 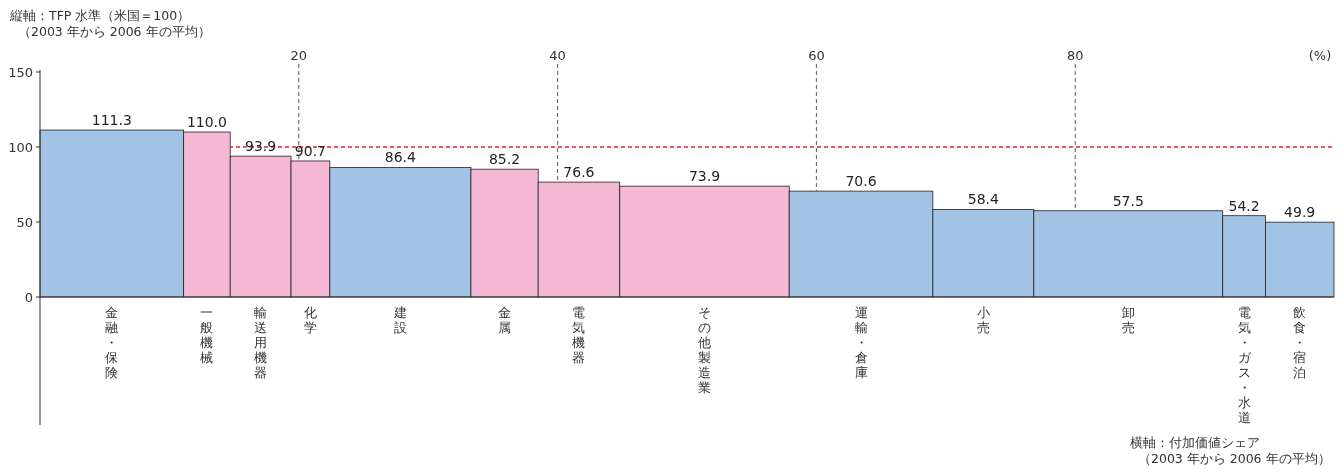 I want to click on data-label: 85.2, so click(x=504, y=159).